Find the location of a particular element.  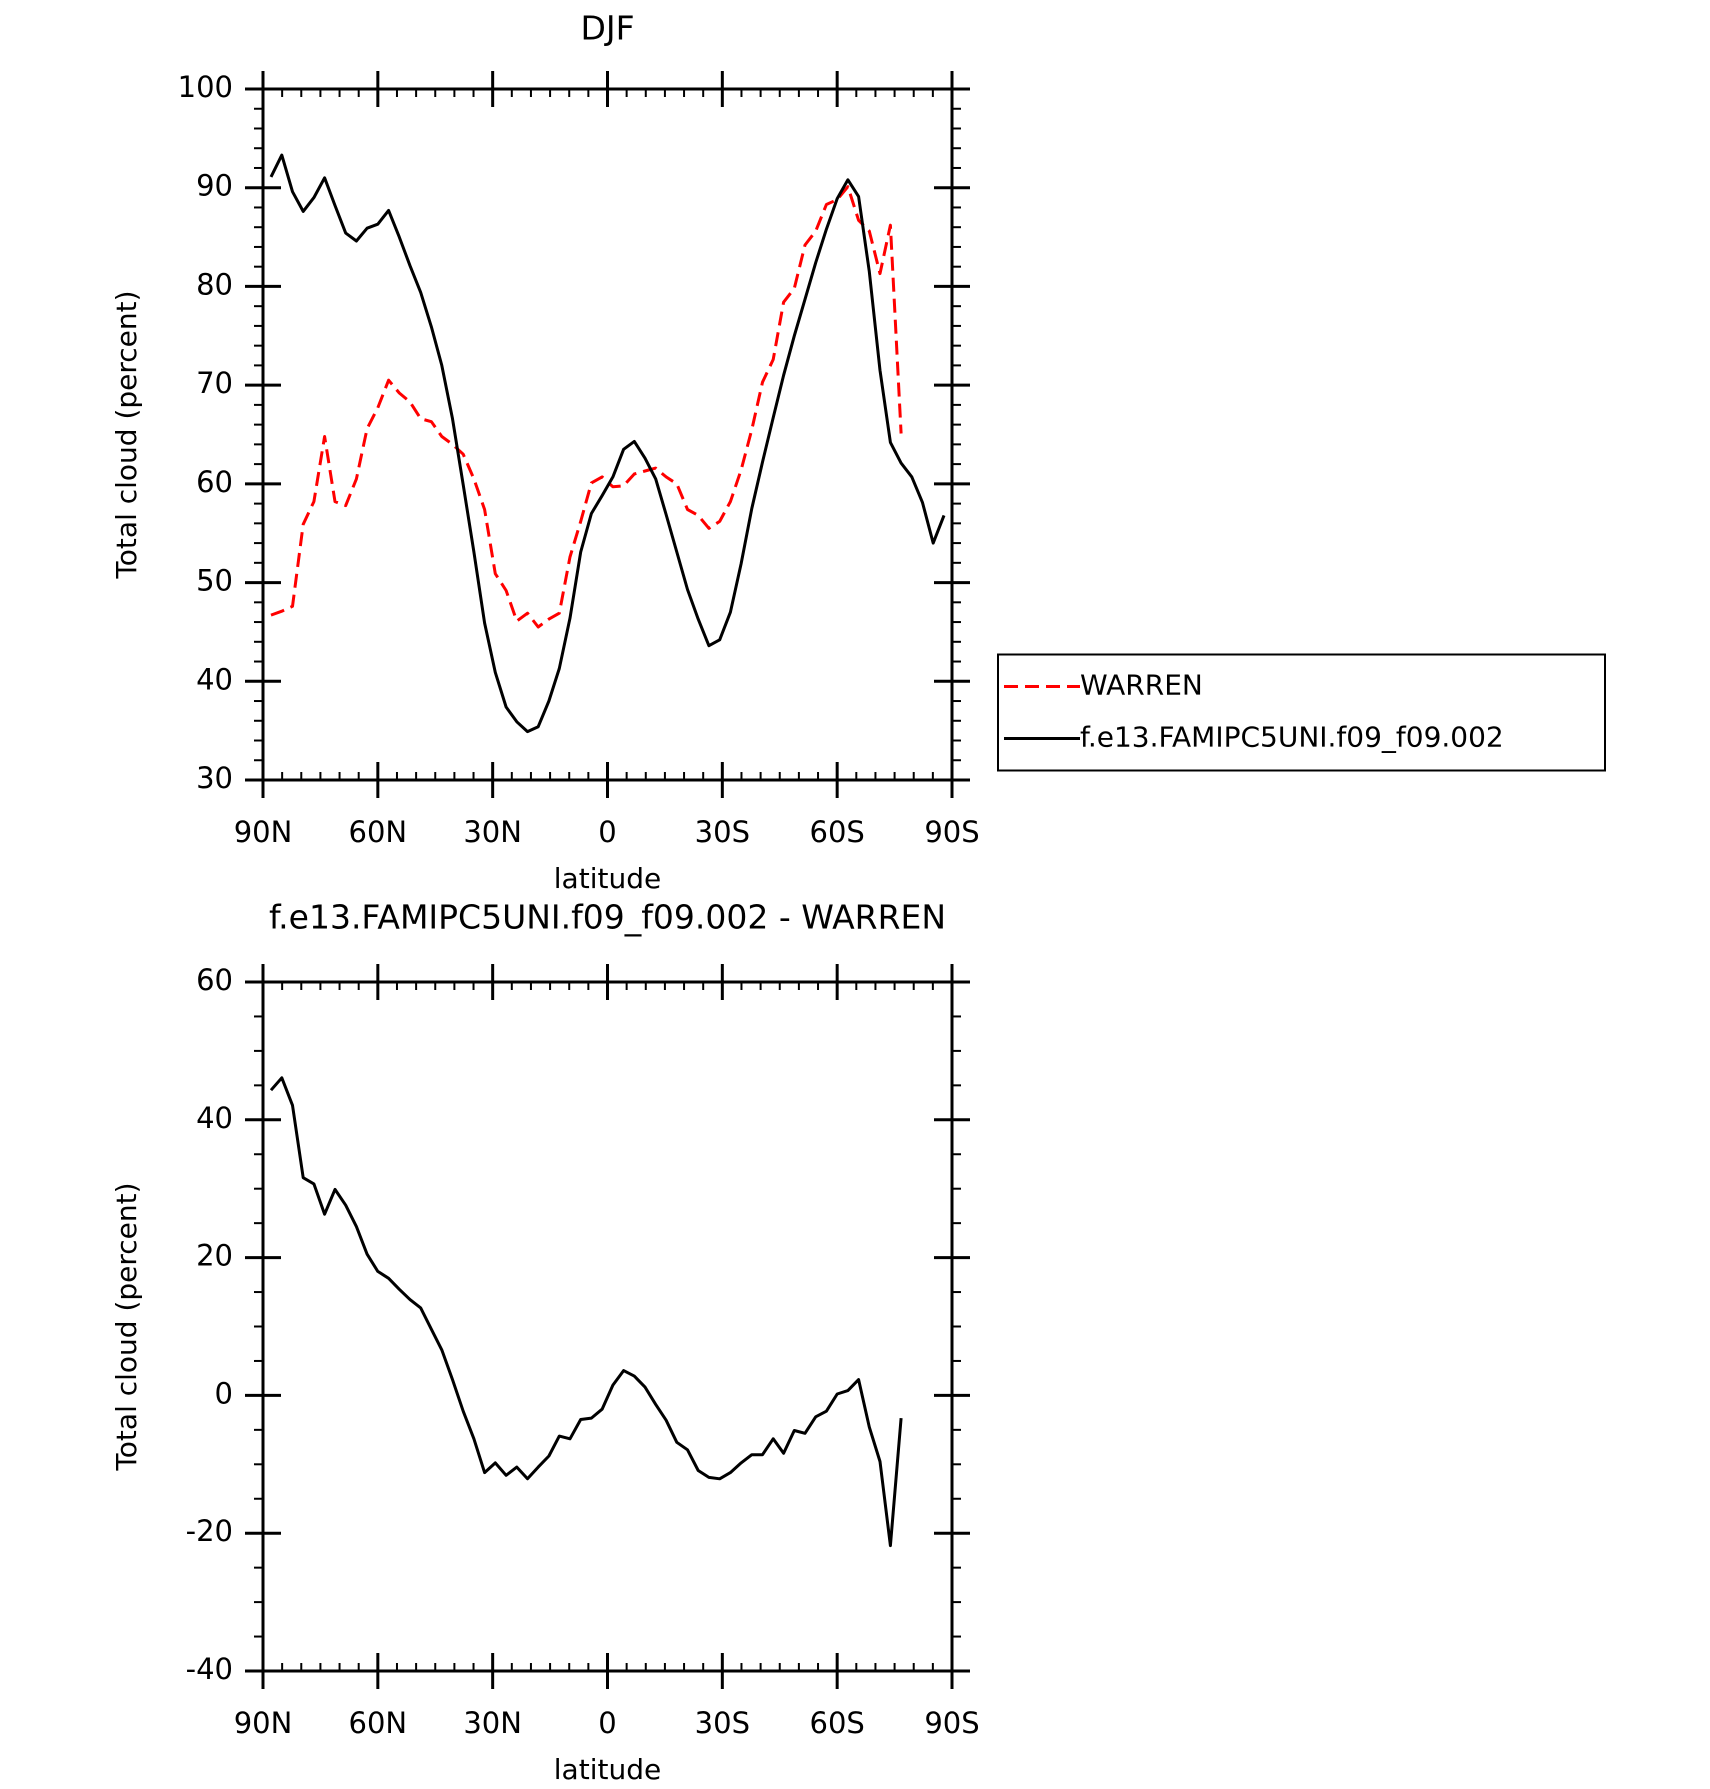

chart-title: DJF is located at coordinates (607, 28).